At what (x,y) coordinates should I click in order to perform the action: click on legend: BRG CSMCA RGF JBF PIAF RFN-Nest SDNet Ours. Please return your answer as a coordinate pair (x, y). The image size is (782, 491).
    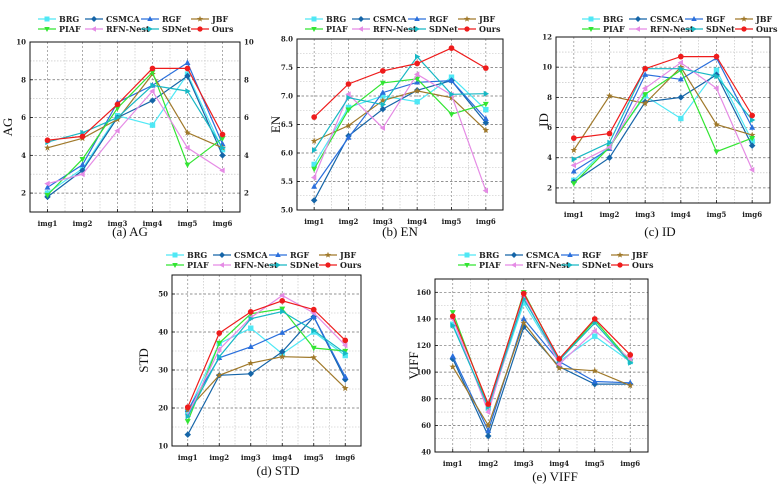
    Looking at the image, I should click on (403, 24).